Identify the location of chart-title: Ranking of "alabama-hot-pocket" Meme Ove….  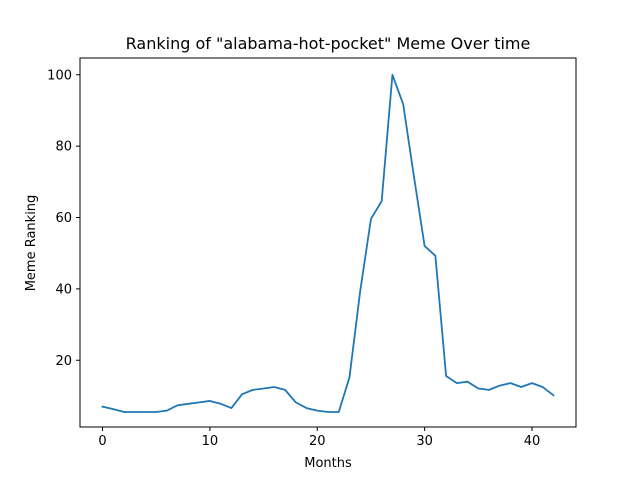
(328, 43).